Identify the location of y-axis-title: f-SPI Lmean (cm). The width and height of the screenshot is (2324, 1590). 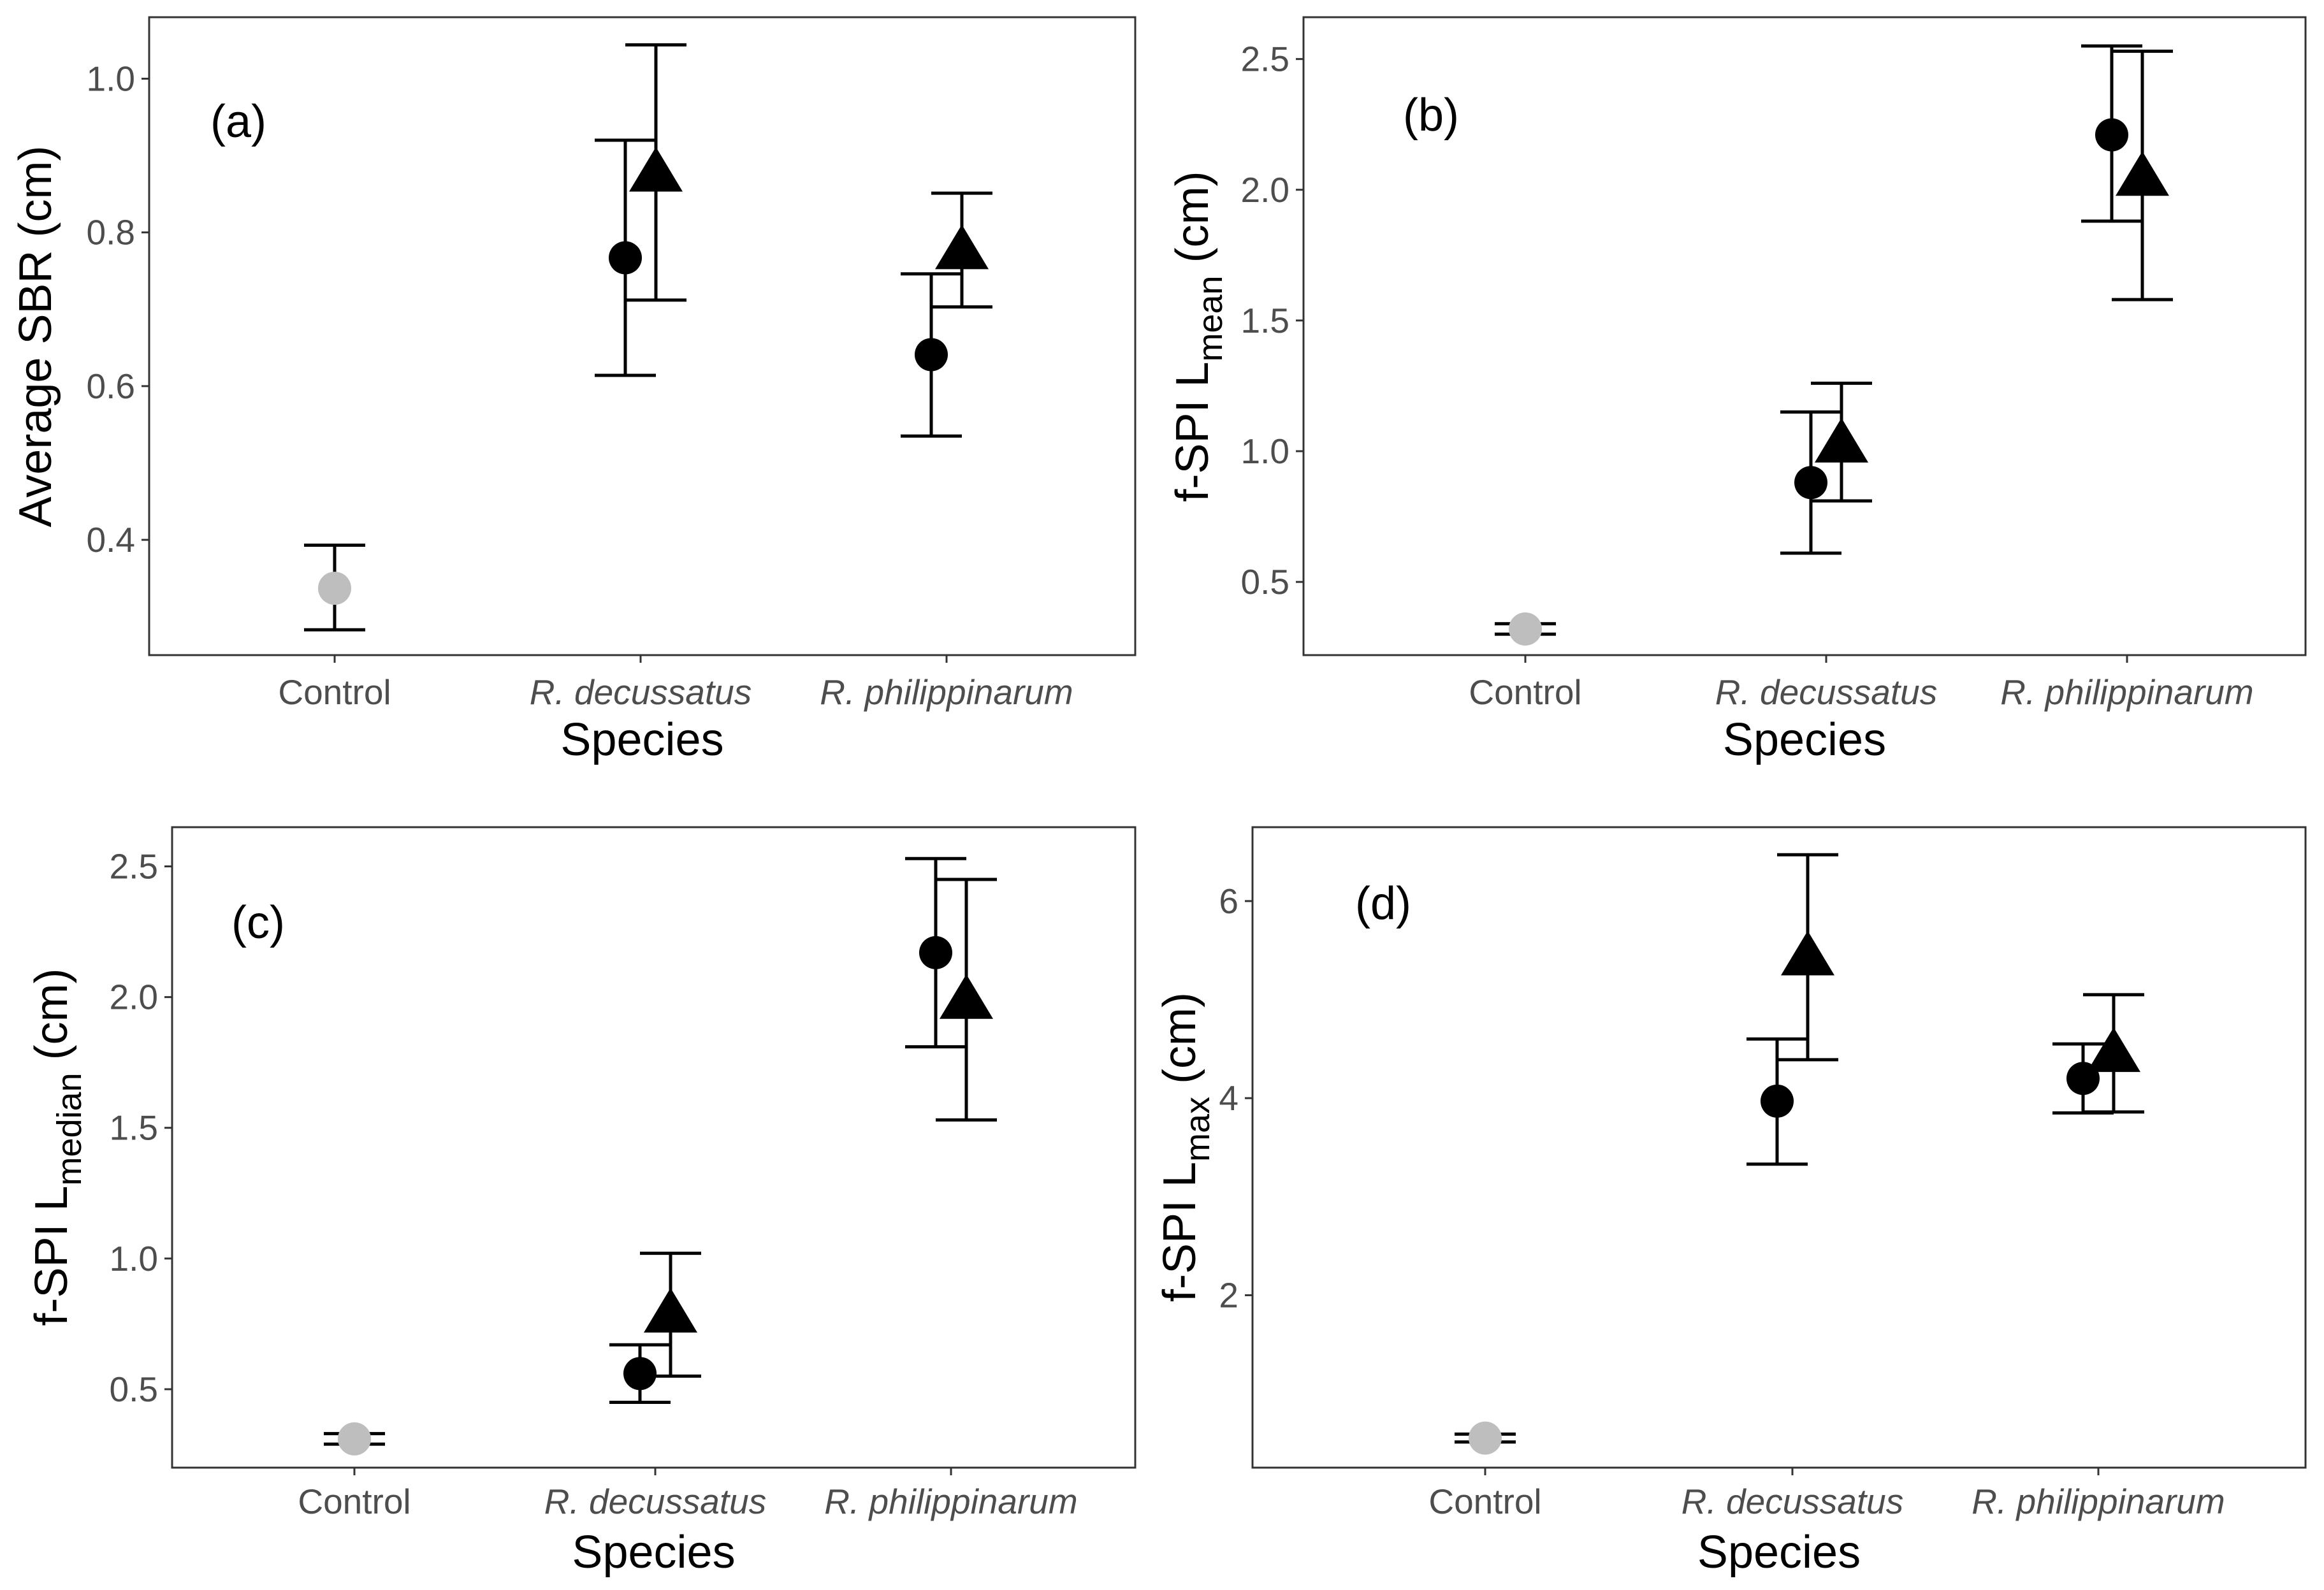
(1199, 336).